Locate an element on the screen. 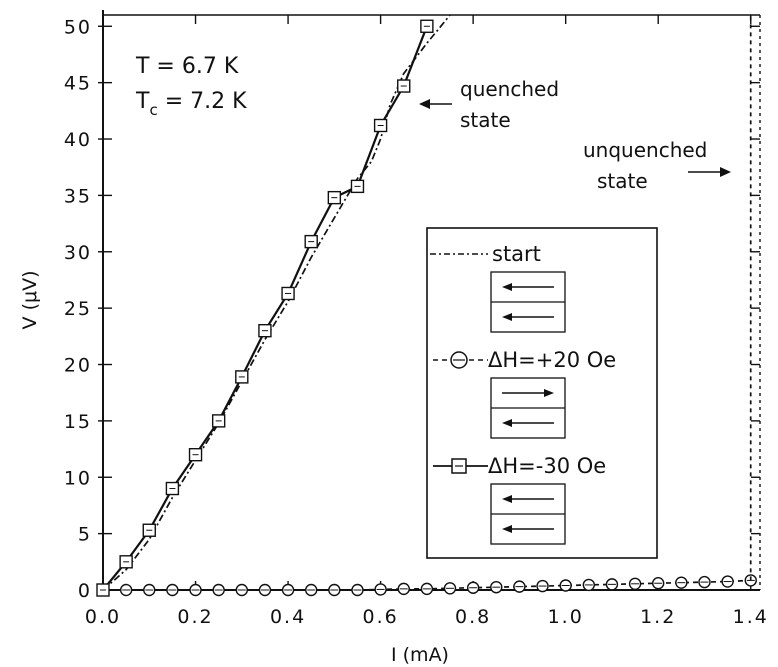 The height and width of the screenshot is (667, 778). unquenched-label-line1: unquenched is located at coordinates (645, 150).